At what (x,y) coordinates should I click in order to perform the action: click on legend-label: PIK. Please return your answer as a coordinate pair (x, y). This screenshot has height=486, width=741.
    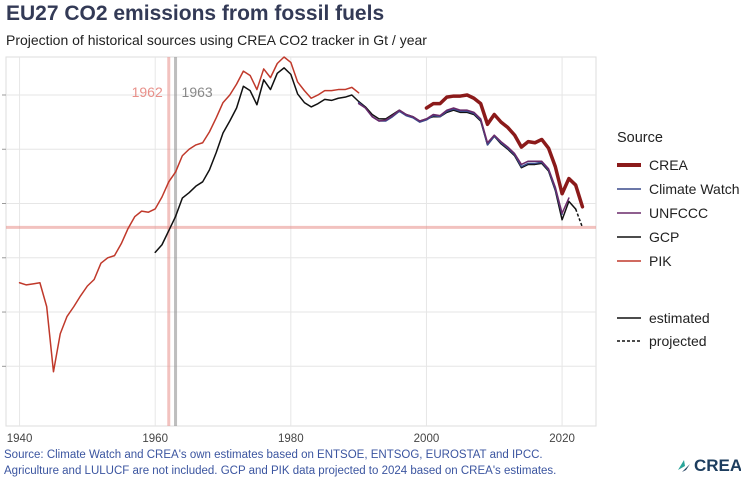
    Looking at the image, I should click on (660, 261).